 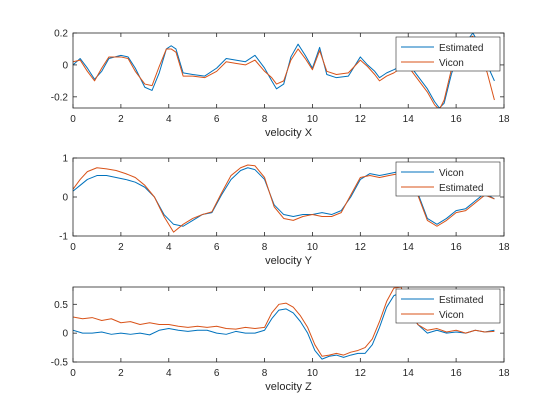 I want to click on x-axis-label: velocity Z, so click(x=288, y=387).